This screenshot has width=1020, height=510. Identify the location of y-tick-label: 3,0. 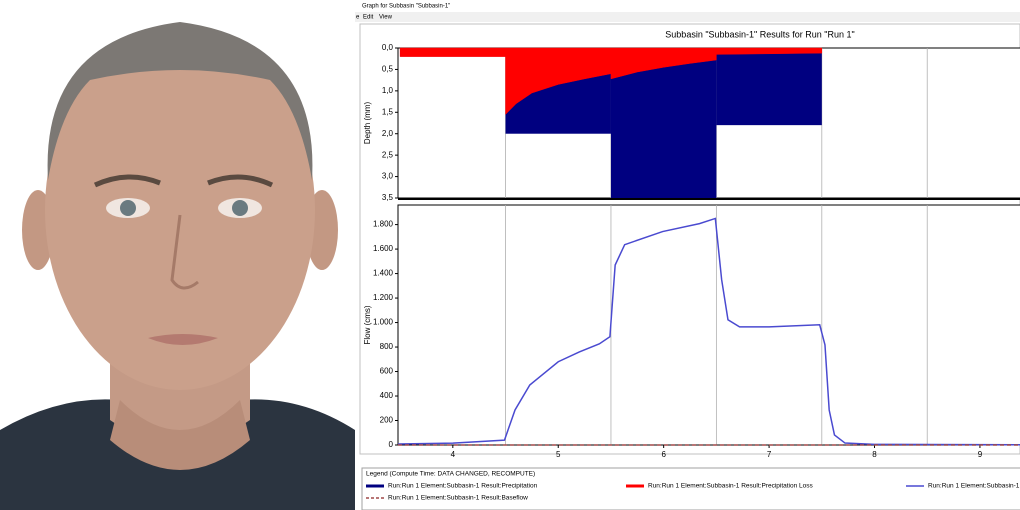
(388, 176).